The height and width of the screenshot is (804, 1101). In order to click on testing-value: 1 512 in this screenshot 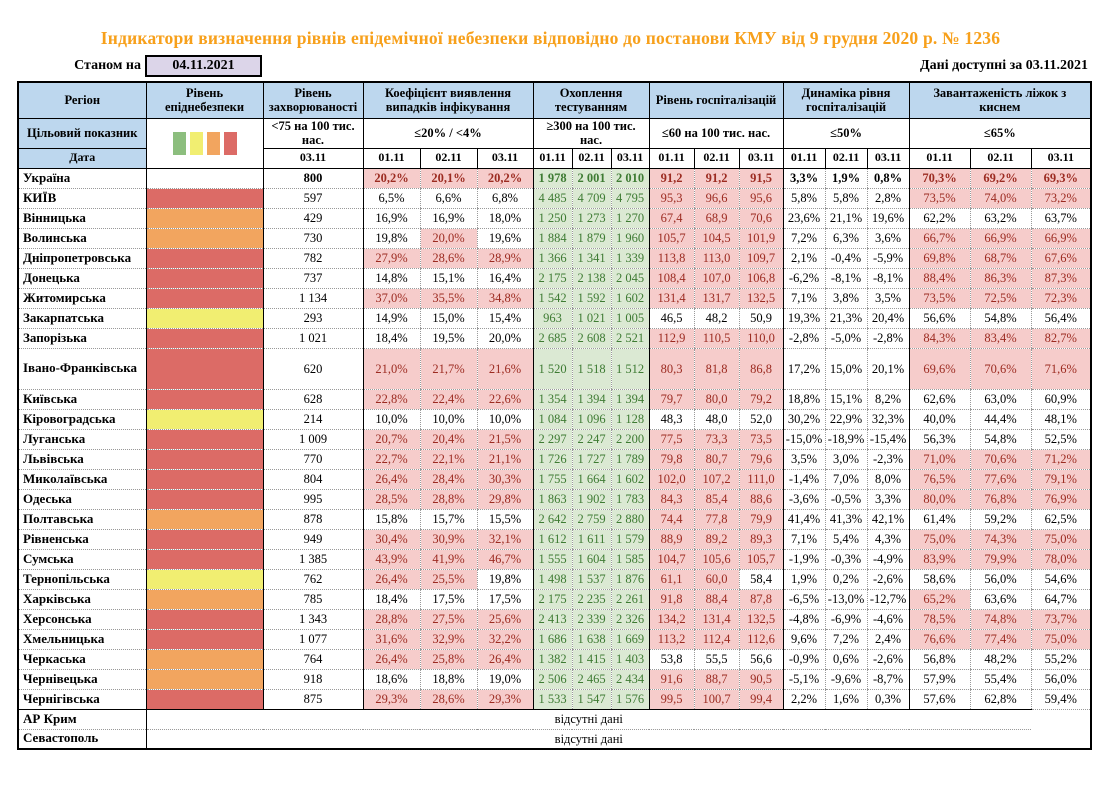, I will do `click(630, 369)`.